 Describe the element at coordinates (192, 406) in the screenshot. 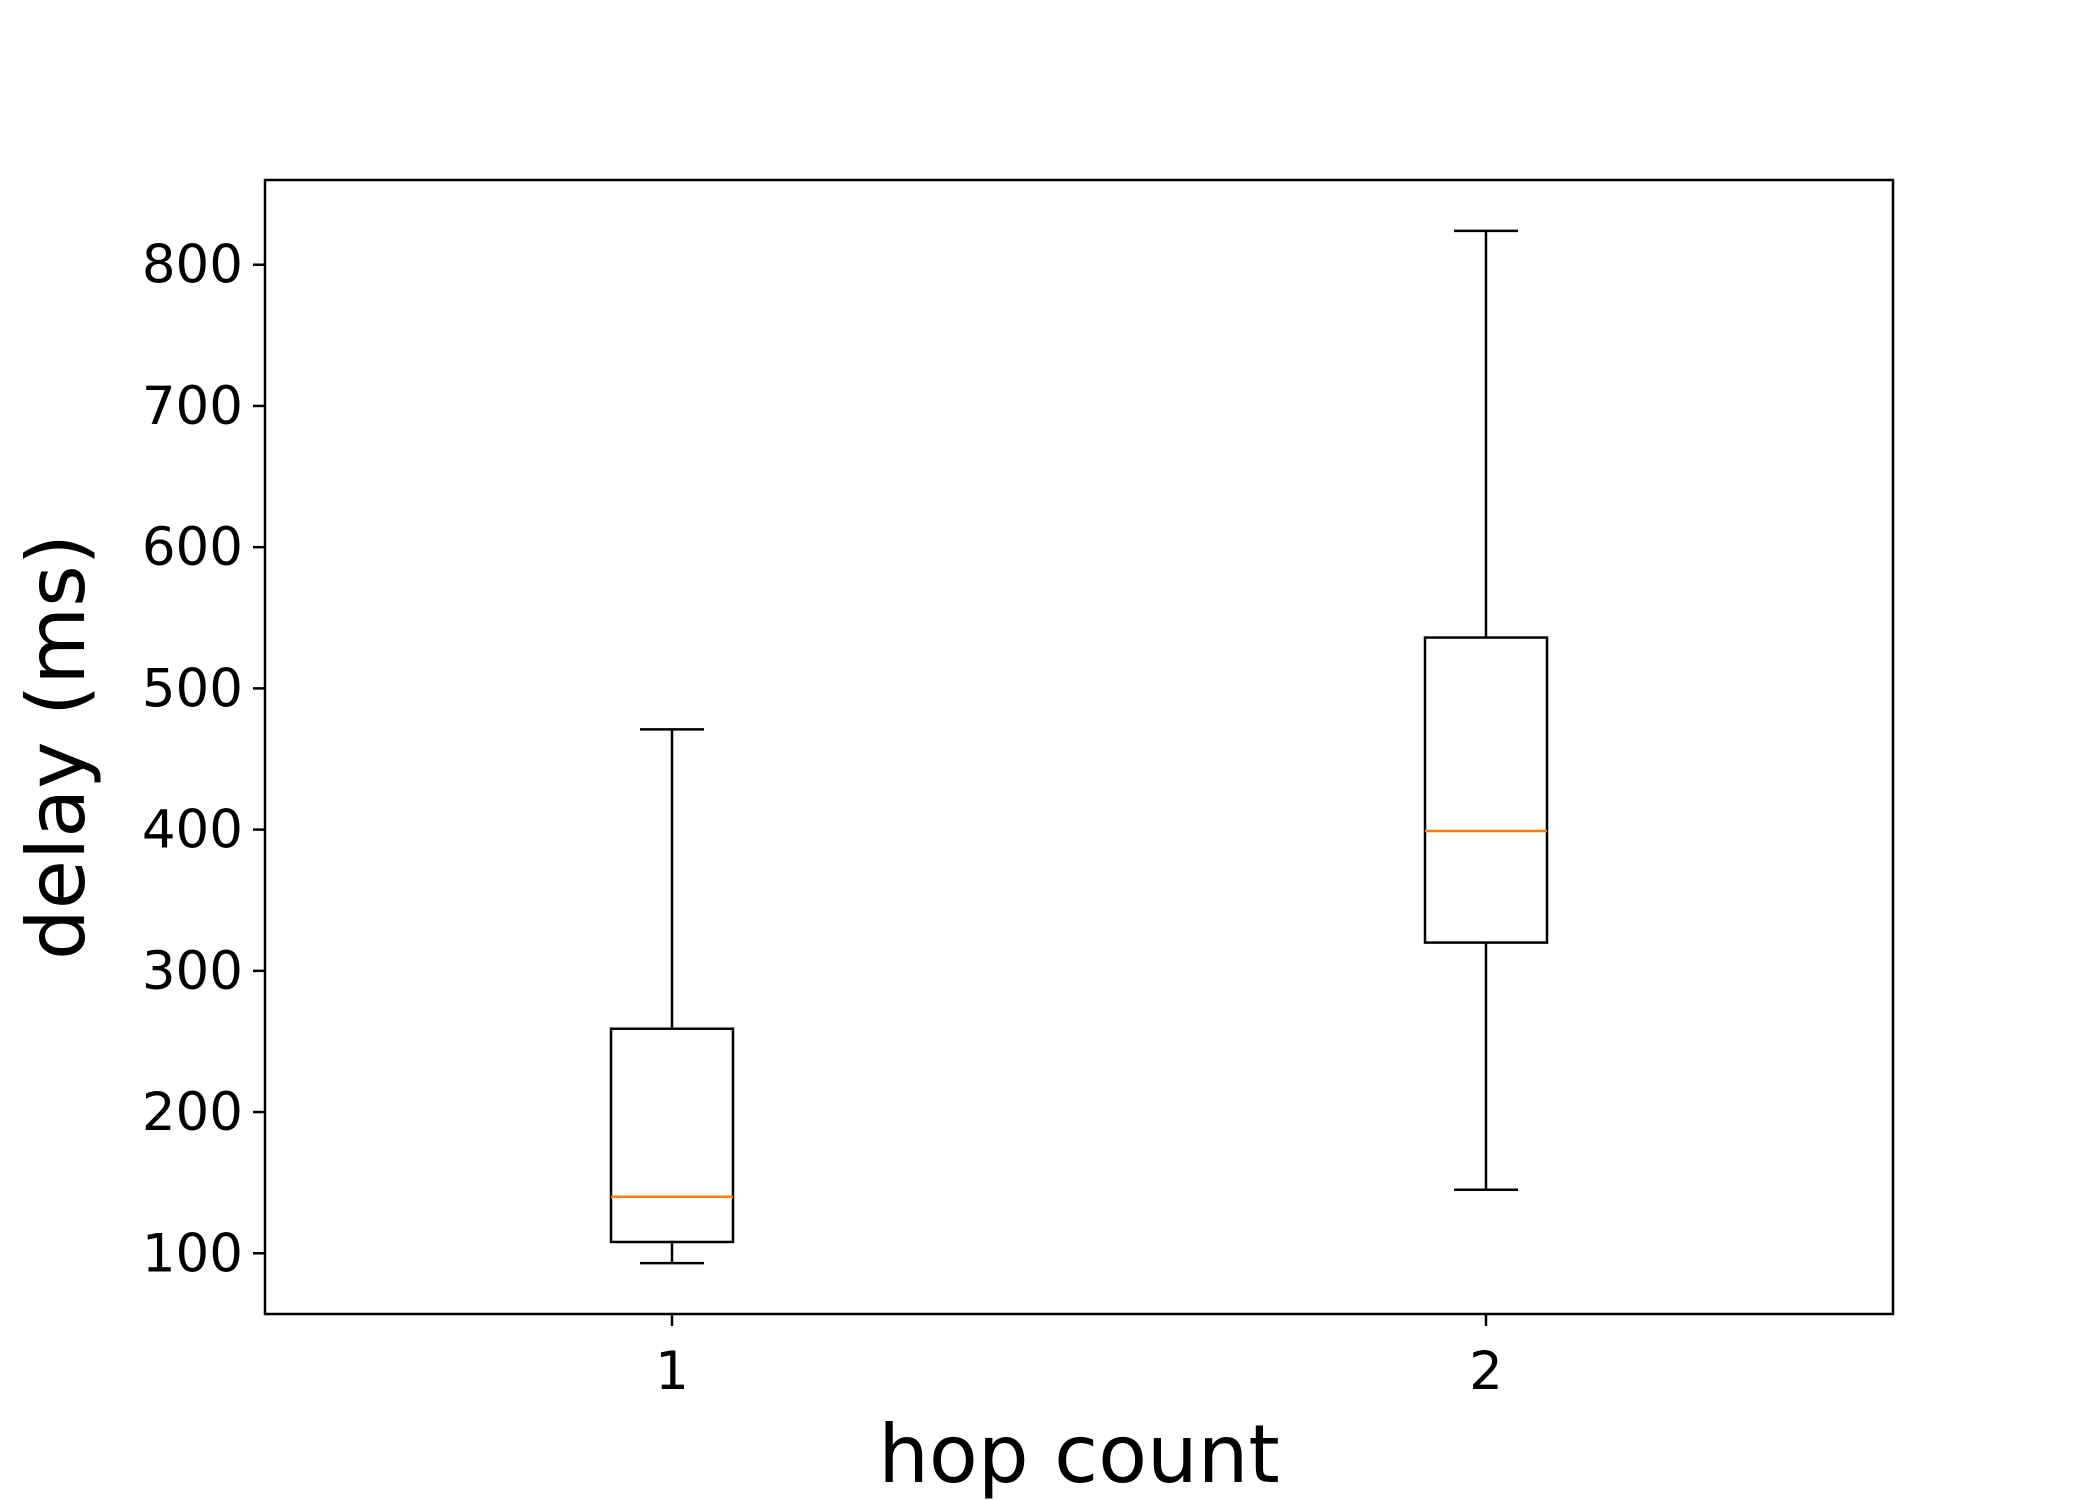

I see `y-tick-label: 700` at that location.